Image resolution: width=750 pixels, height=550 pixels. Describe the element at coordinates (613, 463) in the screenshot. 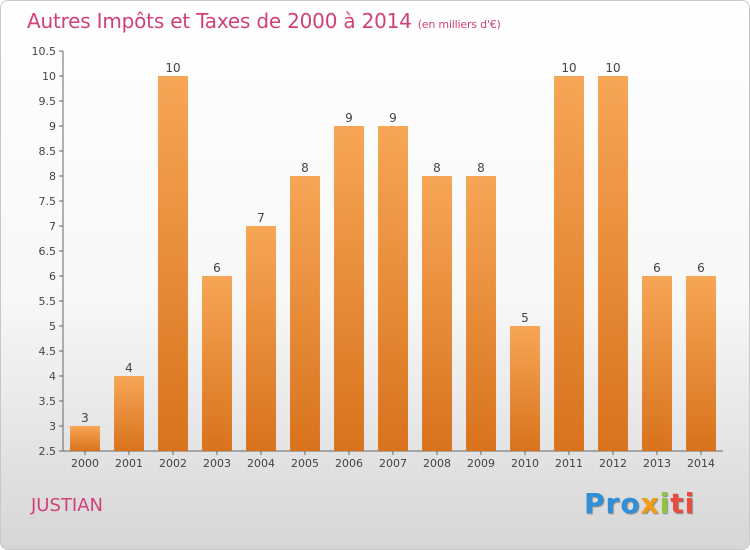

I see `x-tick-label: 2012` at that location.